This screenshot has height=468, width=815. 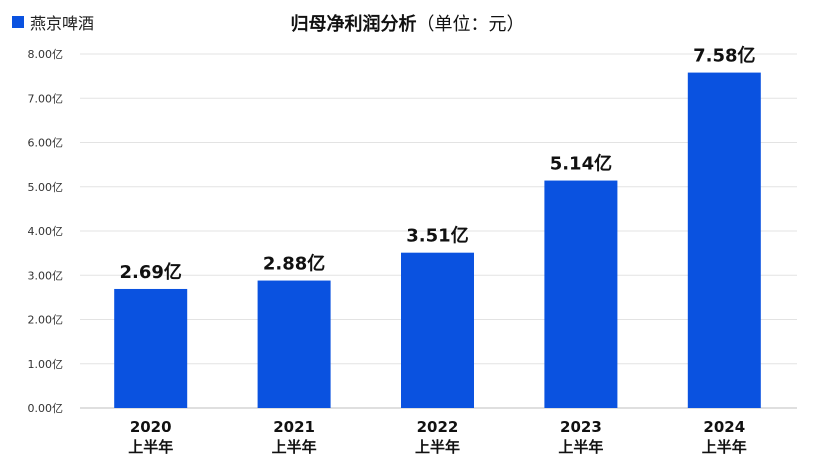 What do you see at coordinates (438, 427) in the screenshot?
I see `x-tick-label: 2022` at bounding box center [438, 427].